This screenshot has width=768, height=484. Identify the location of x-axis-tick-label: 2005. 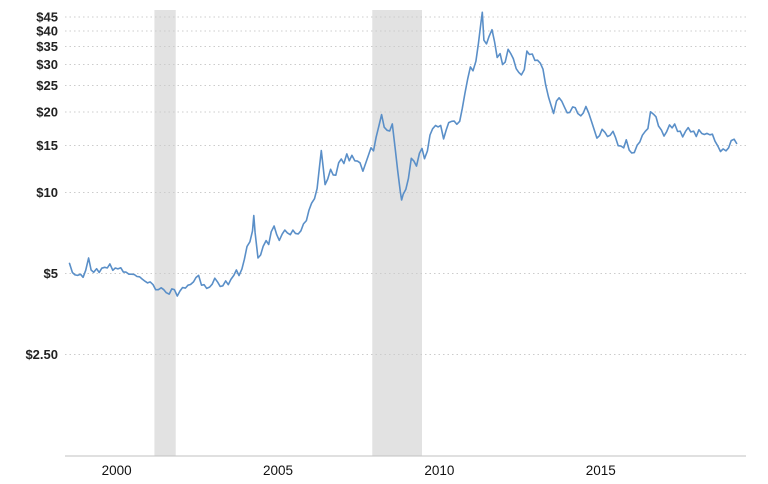
(278, 470).